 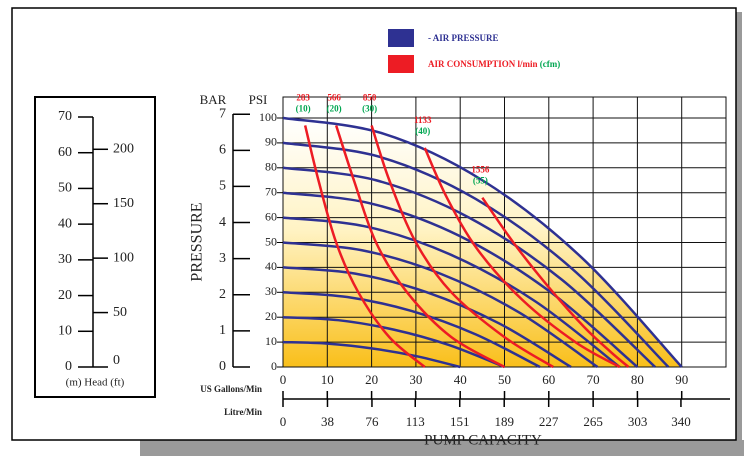 I want to click on head-ft-label: 100, so click(x=123, y=257).